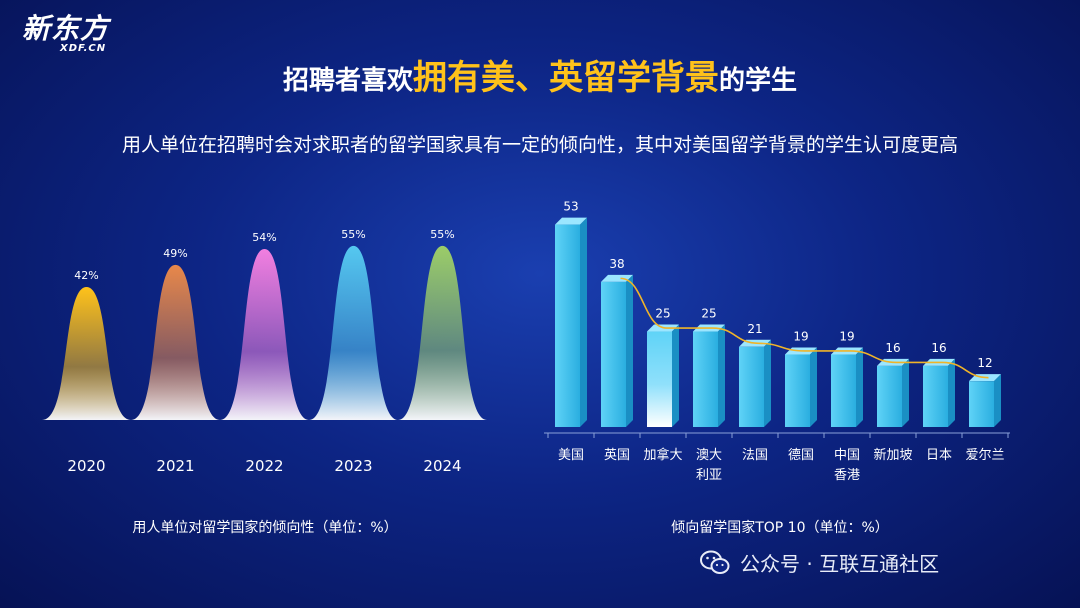 The width and height of the screenshot is (1080, 608). I want to click on category-label: 香港, so click(847, 475).